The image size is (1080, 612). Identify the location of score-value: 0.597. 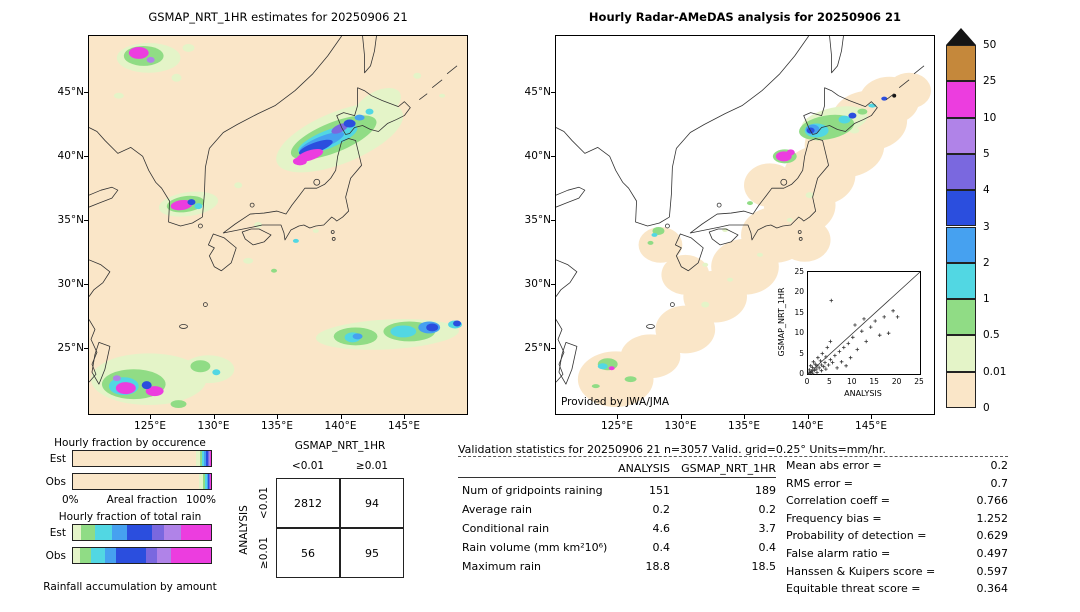
(992, 571).